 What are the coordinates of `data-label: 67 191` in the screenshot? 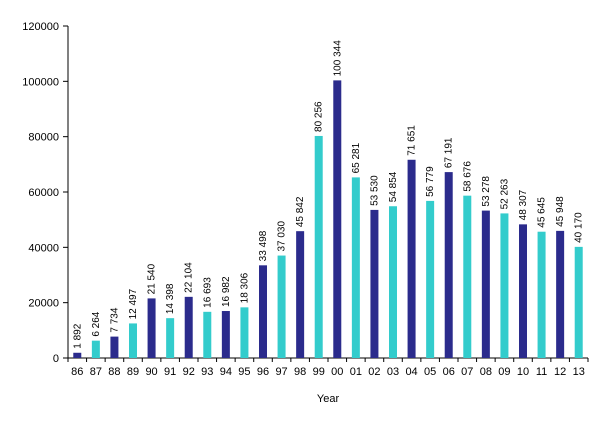 It's located at (449, 152).